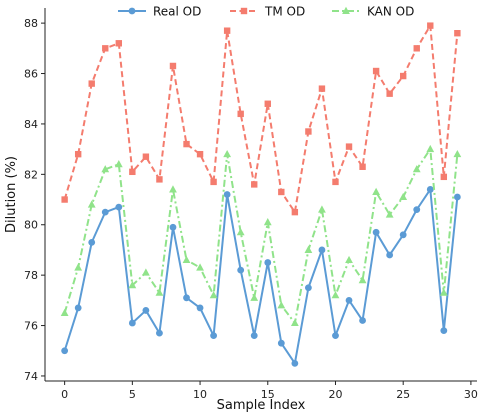 This screenshot has width=480, height=416. What do you see at coordinates (64, 394) in the screenshot?
I see `x-tick-label: 0` at bounding box center [64, 394].